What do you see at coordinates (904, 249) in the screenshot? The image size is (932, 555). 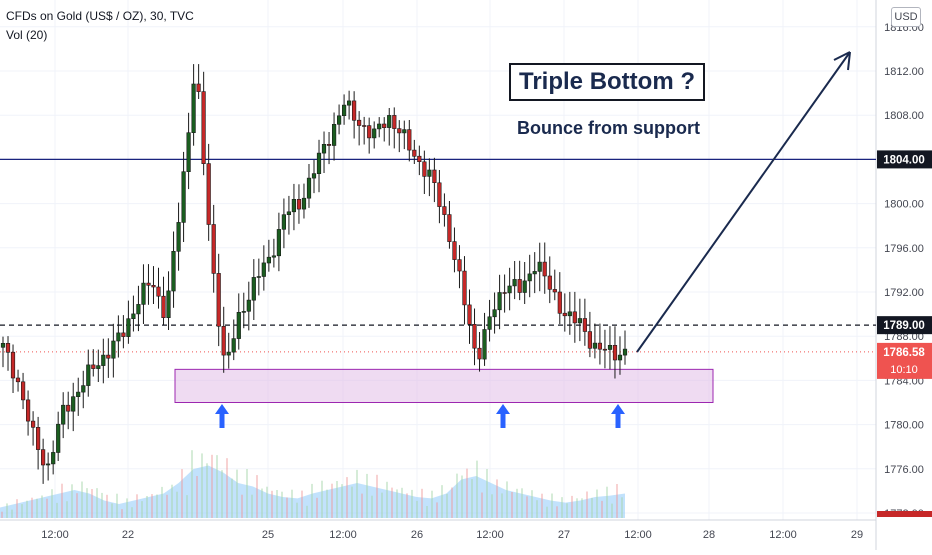 I see `price-tick-label: 1796.00` at bounding box center [904, 249].